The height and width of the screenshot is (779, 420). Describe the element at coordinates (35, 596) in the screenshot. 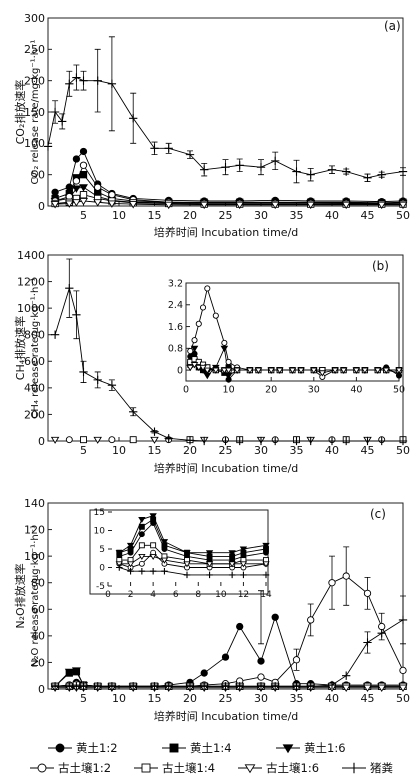

I see `panel-c-ylabel-en: N₂O release rate/μg·kg⁻¹·h⁻¹` at that location.